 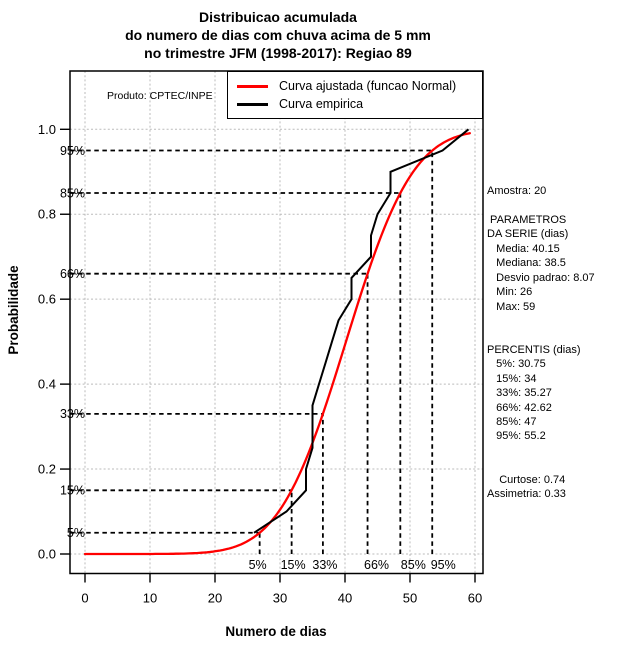 What do you see at coordinates (258, 565) in the screenshot?
I see `percentile-label-bottom: 5%` at bounding box center [258, 565].